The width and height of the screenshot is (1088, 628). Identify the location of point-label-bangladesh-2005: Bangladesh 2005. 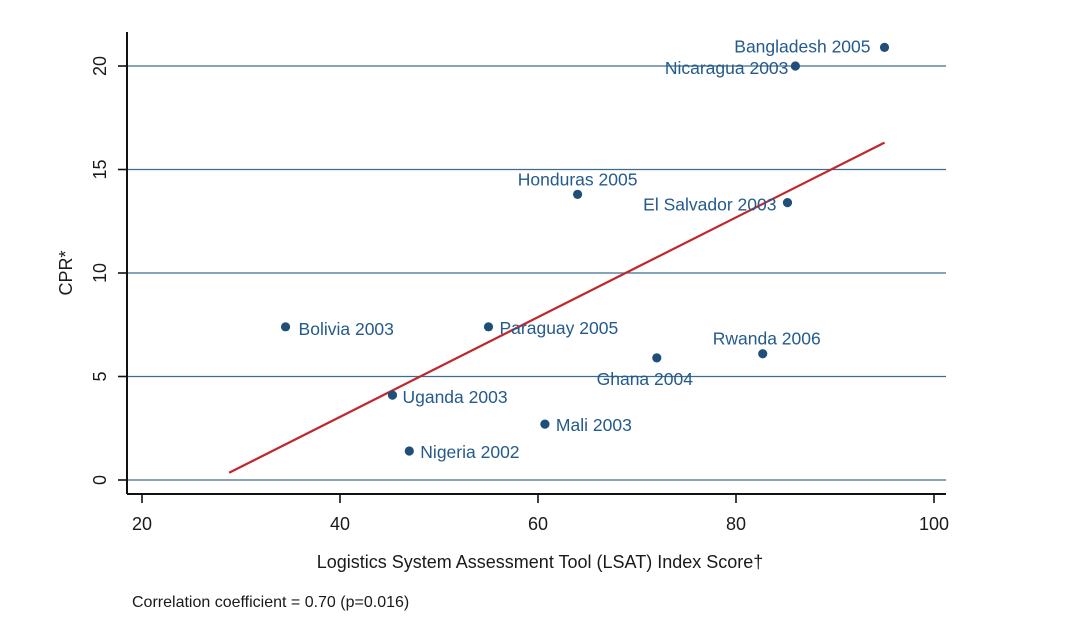
(802, 46).